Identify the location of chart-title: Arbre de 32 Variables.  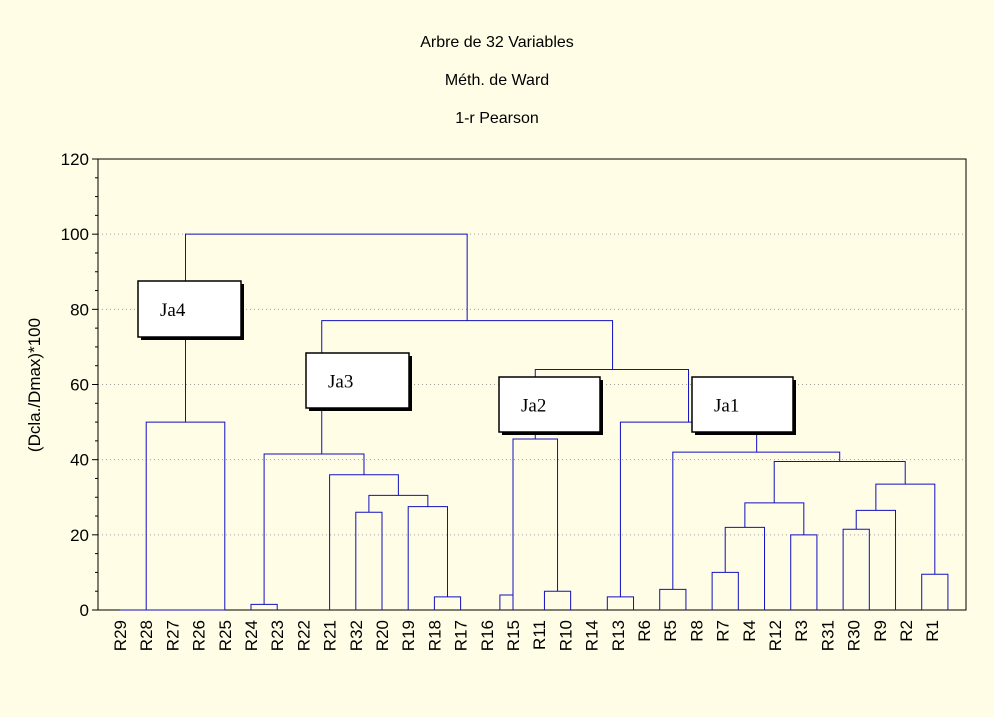
(497, 42).